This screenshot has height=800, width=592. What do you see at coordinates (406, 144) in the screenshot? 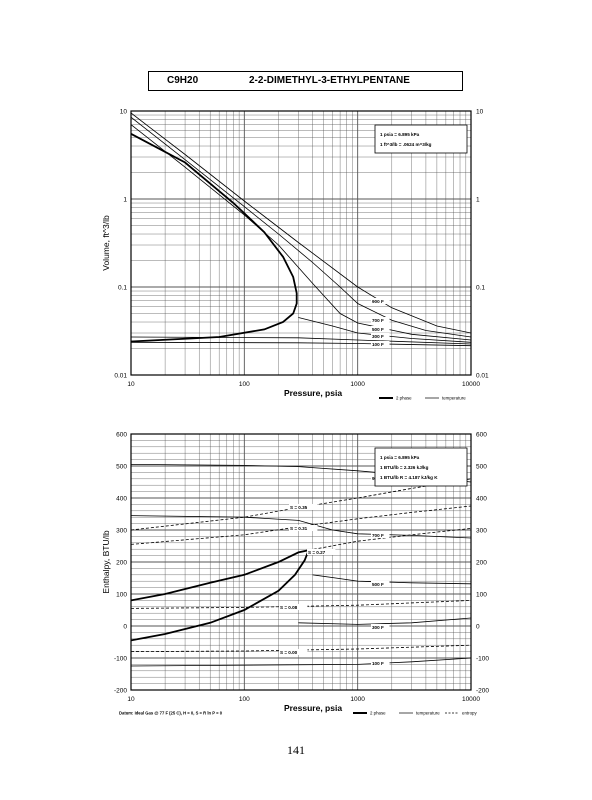
I see `conversion-note: 1 ft^3/lb = .0624 m^3/kg` at bounding box center [406, 144].